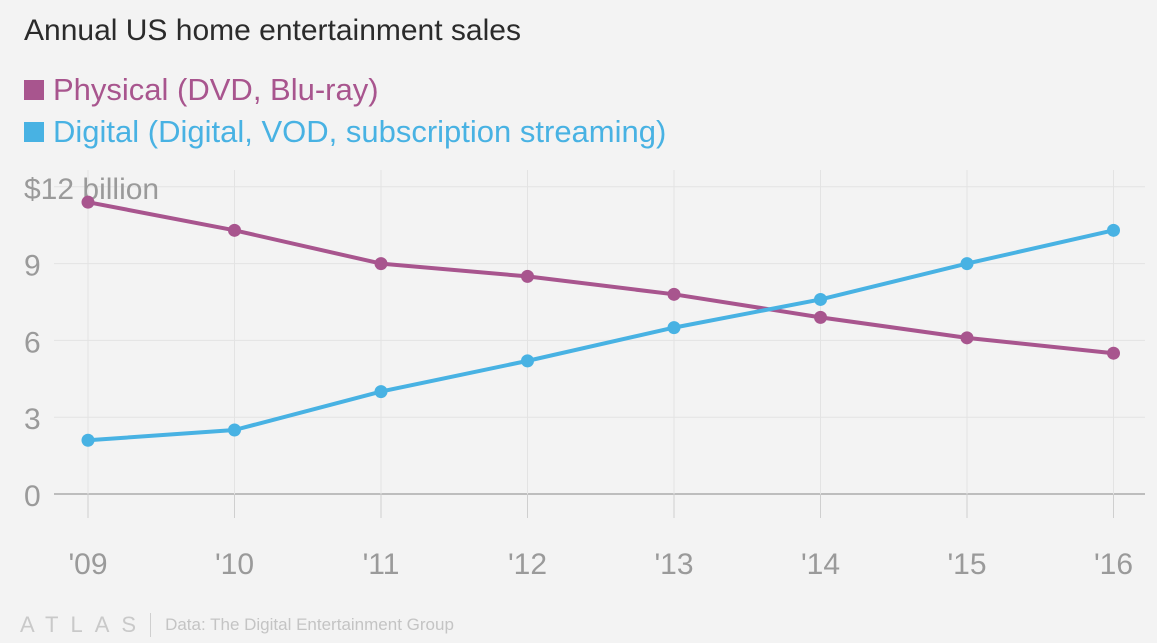  I want to click on x-tick-label: '16, so click(1113, 564).